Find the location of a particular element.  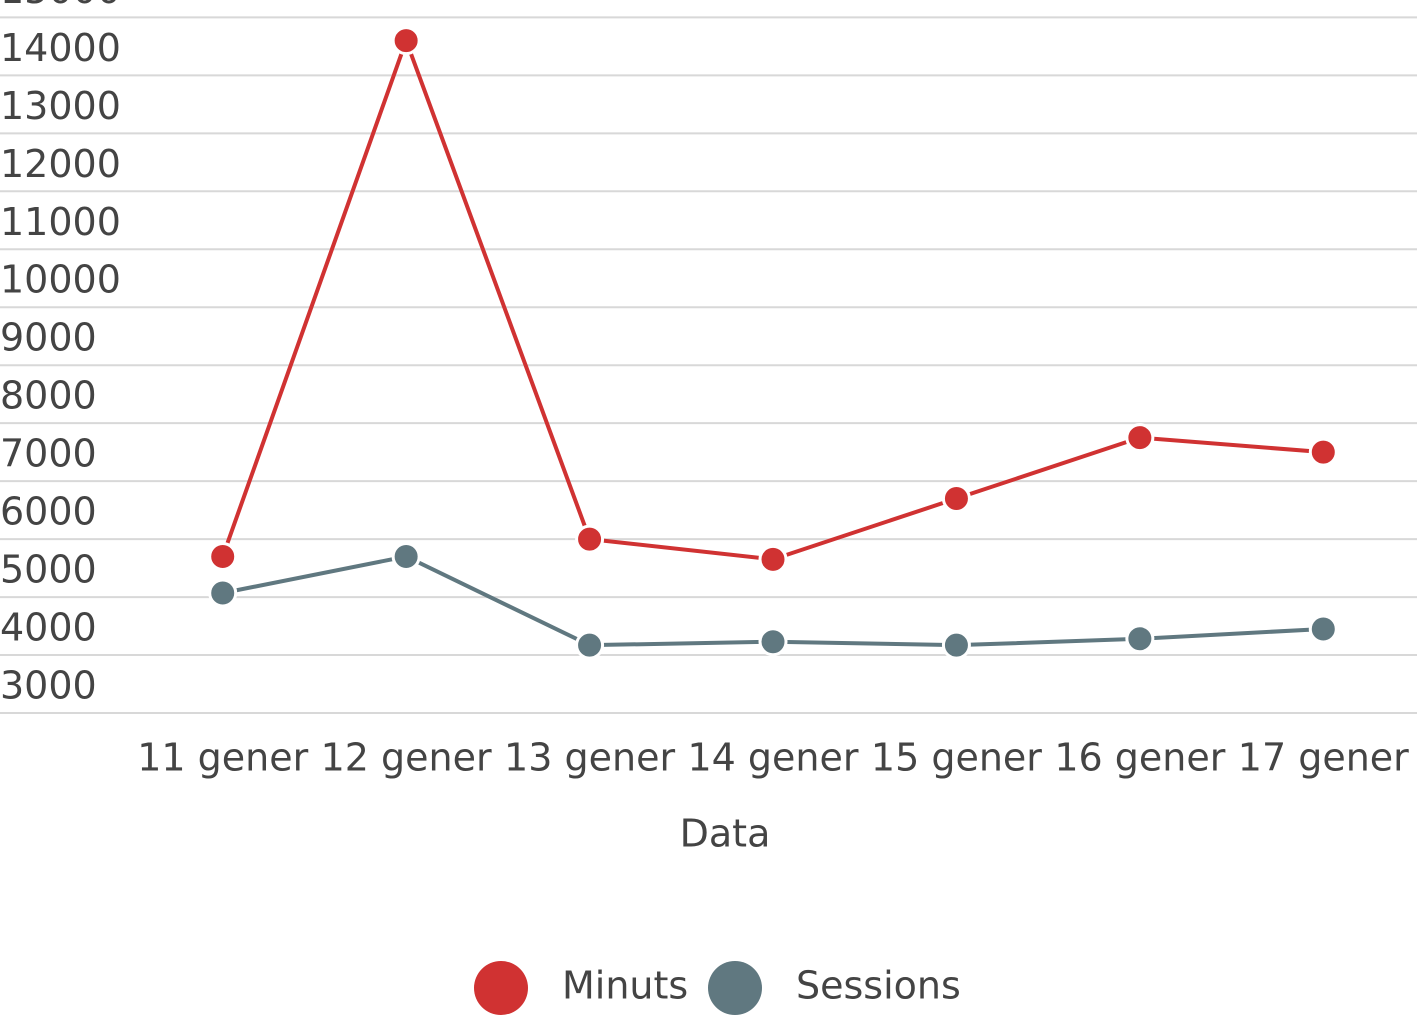

y-tick-label: 3000 is located at coordinates (48, 686).